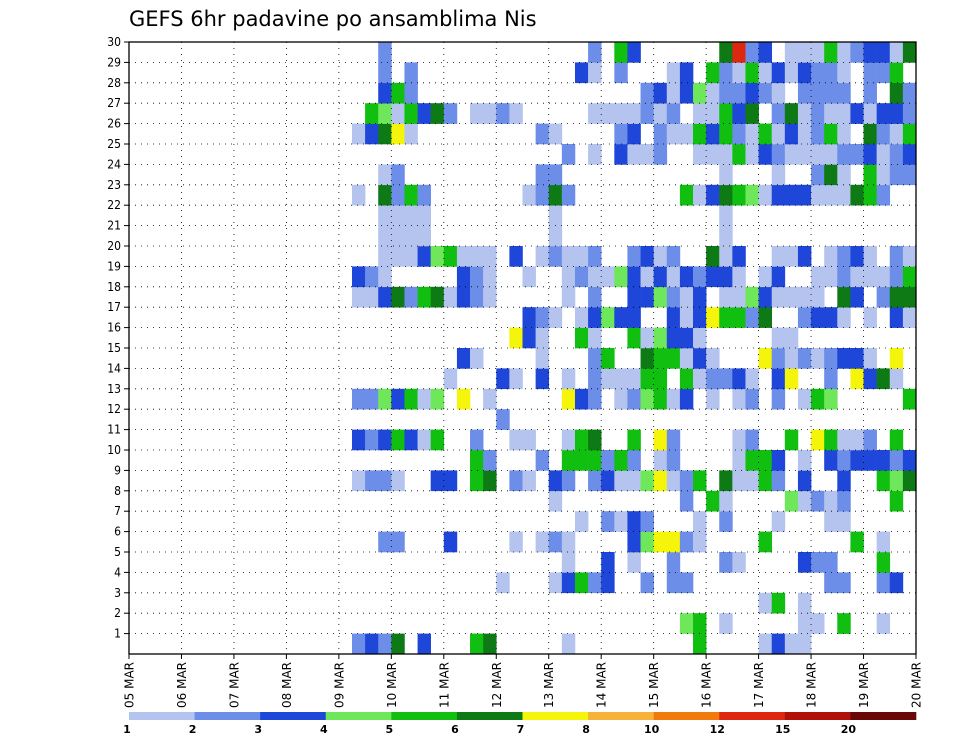 The image size is (960, 742). What do you see at coordinates (114, 205) in the screenshot?
I see `y-tick-label: 22` at bounding box center [114, 205].